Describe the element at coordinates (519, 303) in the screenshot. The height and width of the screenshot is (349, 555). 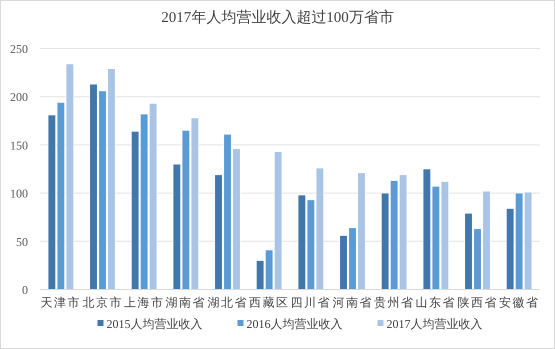
I see `x-tick-label: 安徽省` at that location.